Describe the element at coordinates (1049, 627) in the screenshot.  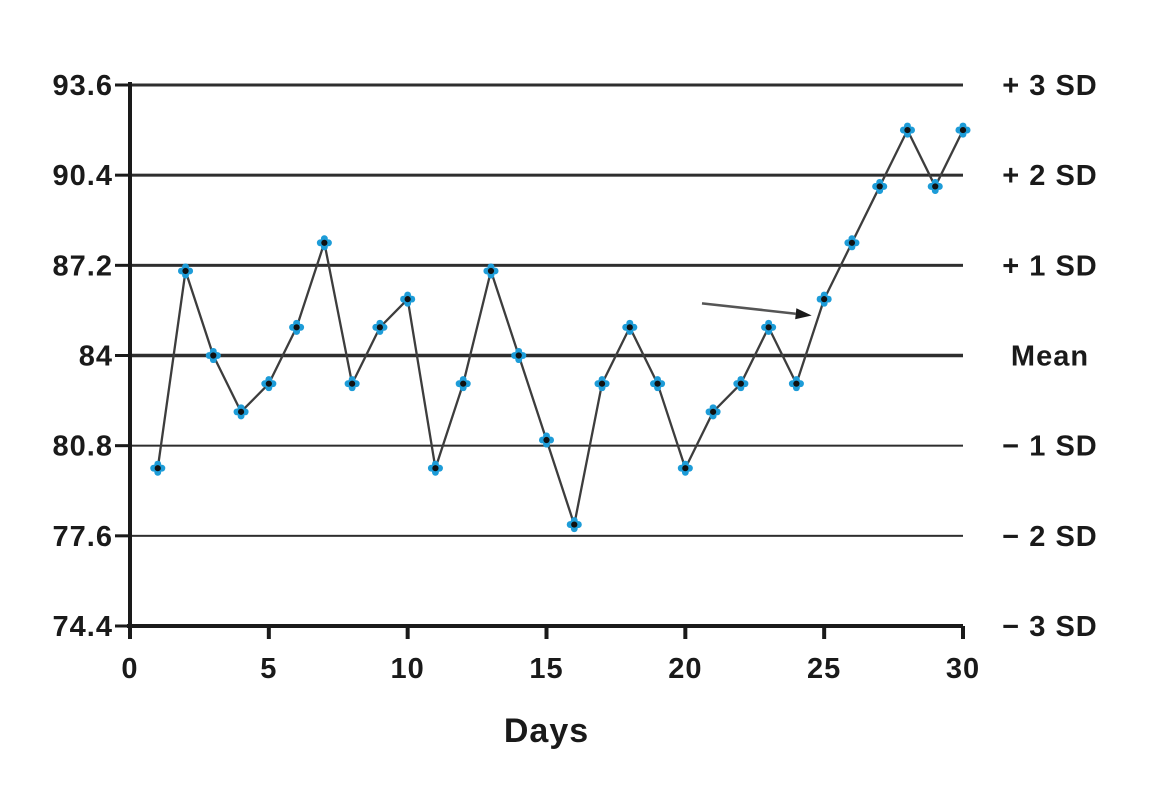
I see `sd-zone-label: − 3 SD` at that location.